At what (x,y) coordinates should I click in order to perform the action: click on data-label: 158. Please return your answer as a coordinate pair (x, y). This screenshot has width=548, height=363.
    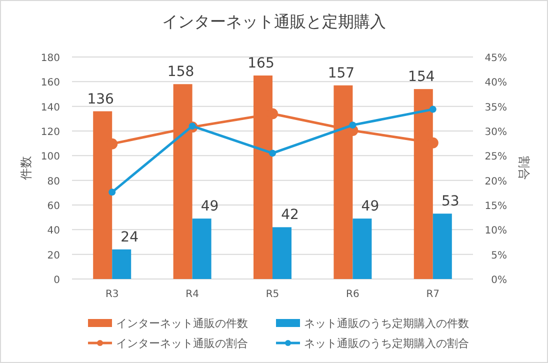
    Looking at the image, I should click on (180, 72).